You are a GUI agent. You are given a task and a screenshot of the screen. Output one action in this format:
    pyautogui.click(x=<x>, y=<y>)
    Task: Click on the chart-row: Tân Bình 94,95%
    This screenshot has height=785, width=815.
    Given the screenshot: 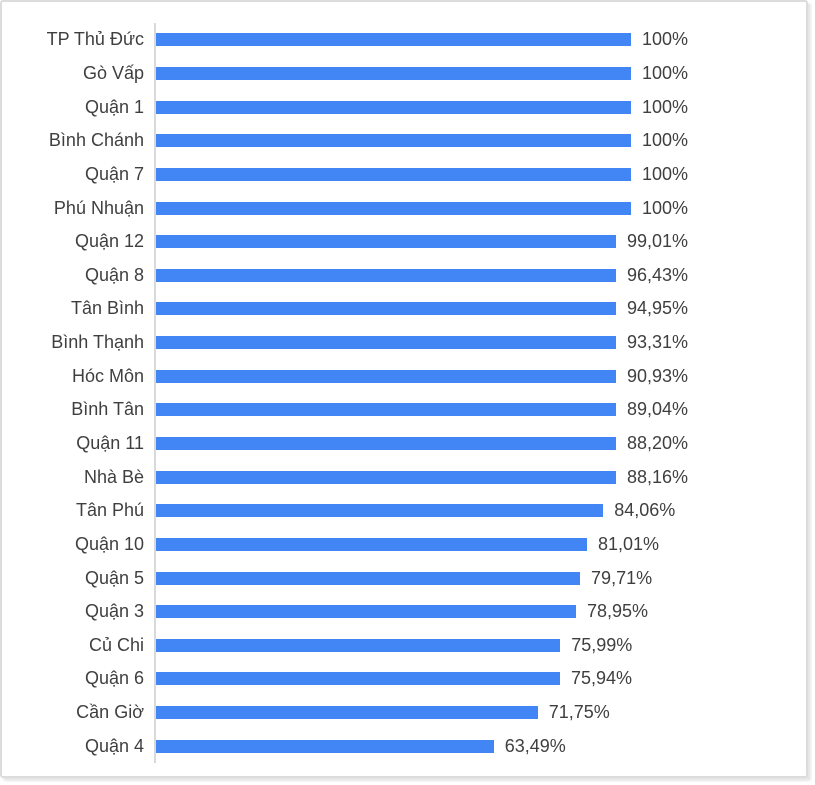 What is the action you would take?
    pyautogui.click(x=404, y=309)
    